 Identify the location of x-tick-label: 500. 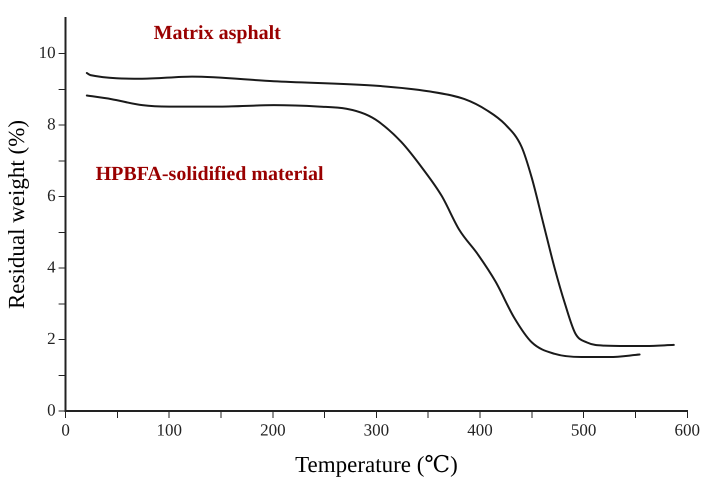
(583, 430).